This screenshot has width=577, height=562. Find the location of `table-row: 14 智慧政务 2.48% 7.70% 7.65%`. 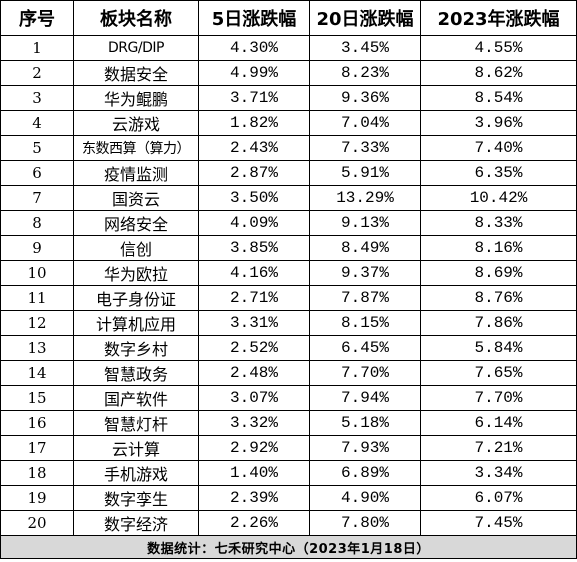

table-row: 14 智慧政务 2.48% 7.70% 7.65% is located at coordinates (288, 373).